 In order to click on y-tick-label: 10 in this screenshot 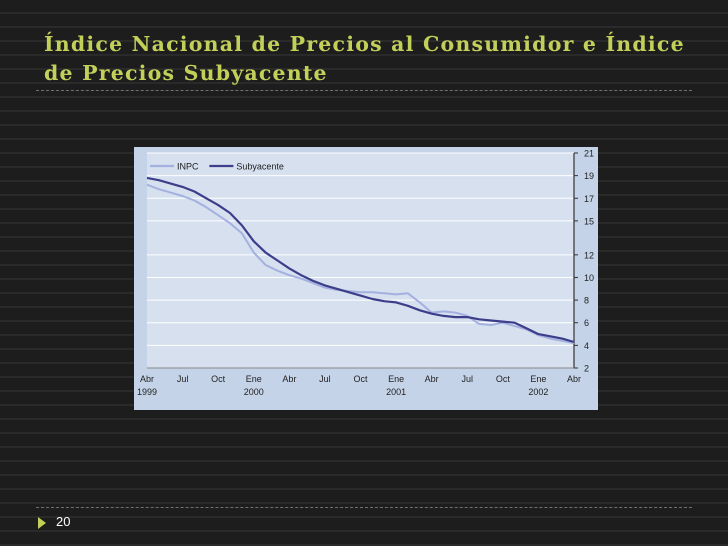, I will do `click(589, 278)`.